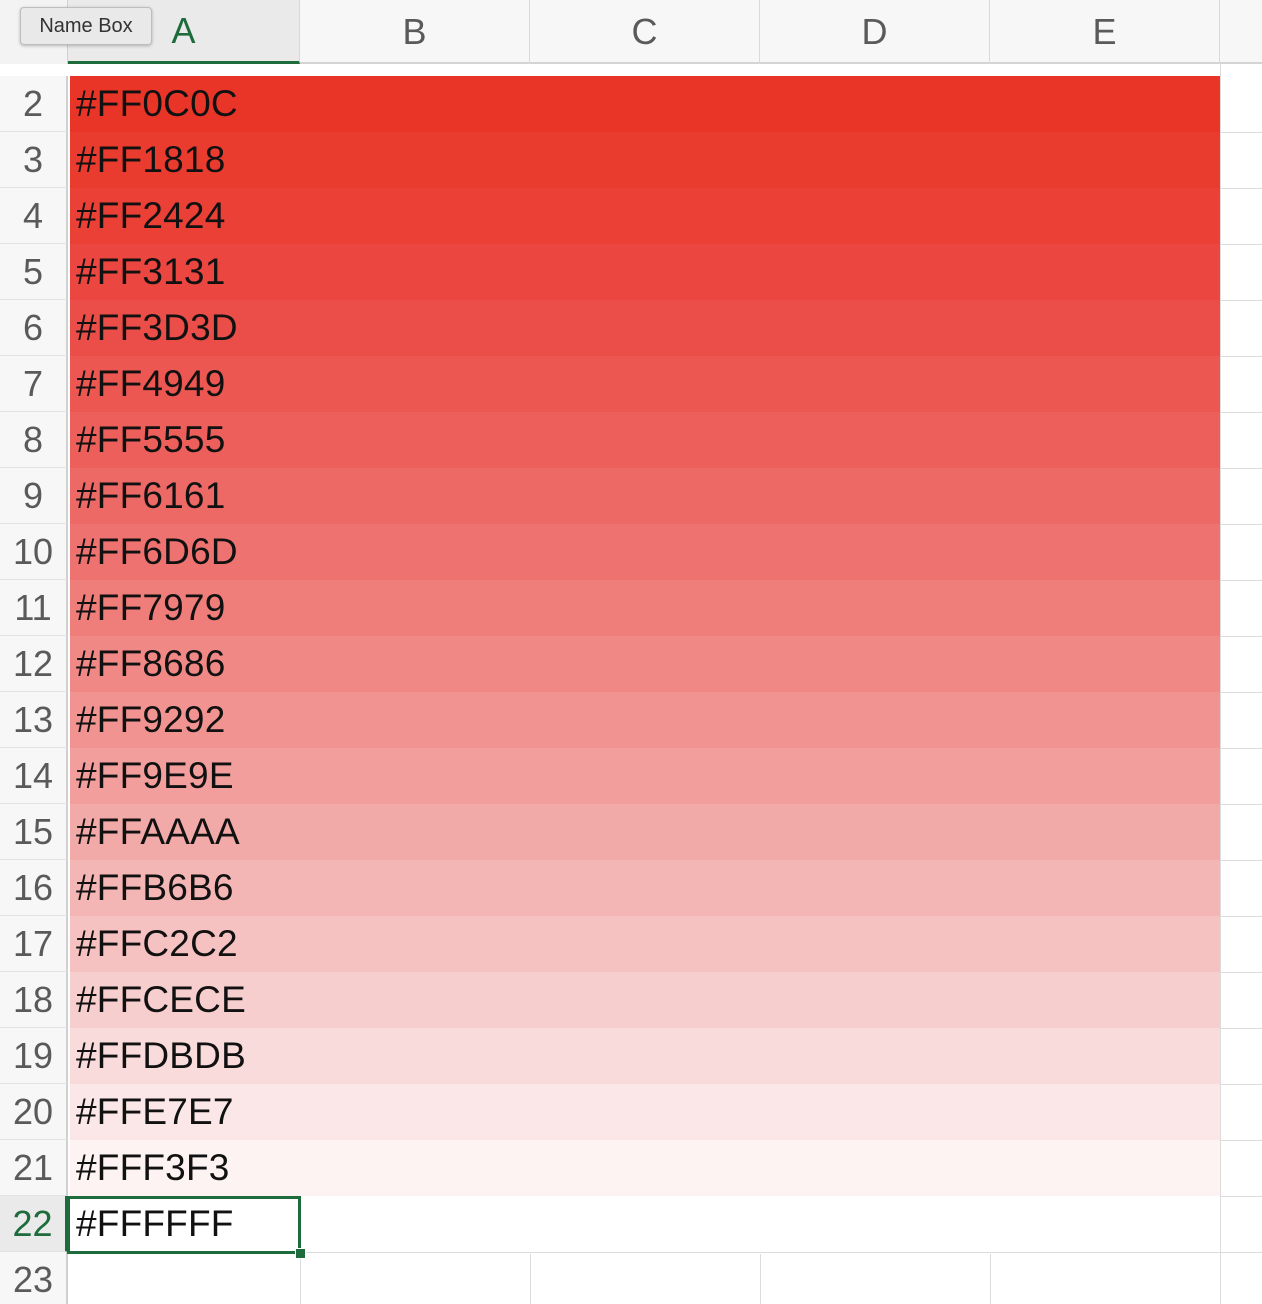 The height and width of the screenshot is (1304, 1262). What do you see at coordinates (300, 1279) in the screenshot?
I see `gridline-b` at bounding box center [300, 1279].